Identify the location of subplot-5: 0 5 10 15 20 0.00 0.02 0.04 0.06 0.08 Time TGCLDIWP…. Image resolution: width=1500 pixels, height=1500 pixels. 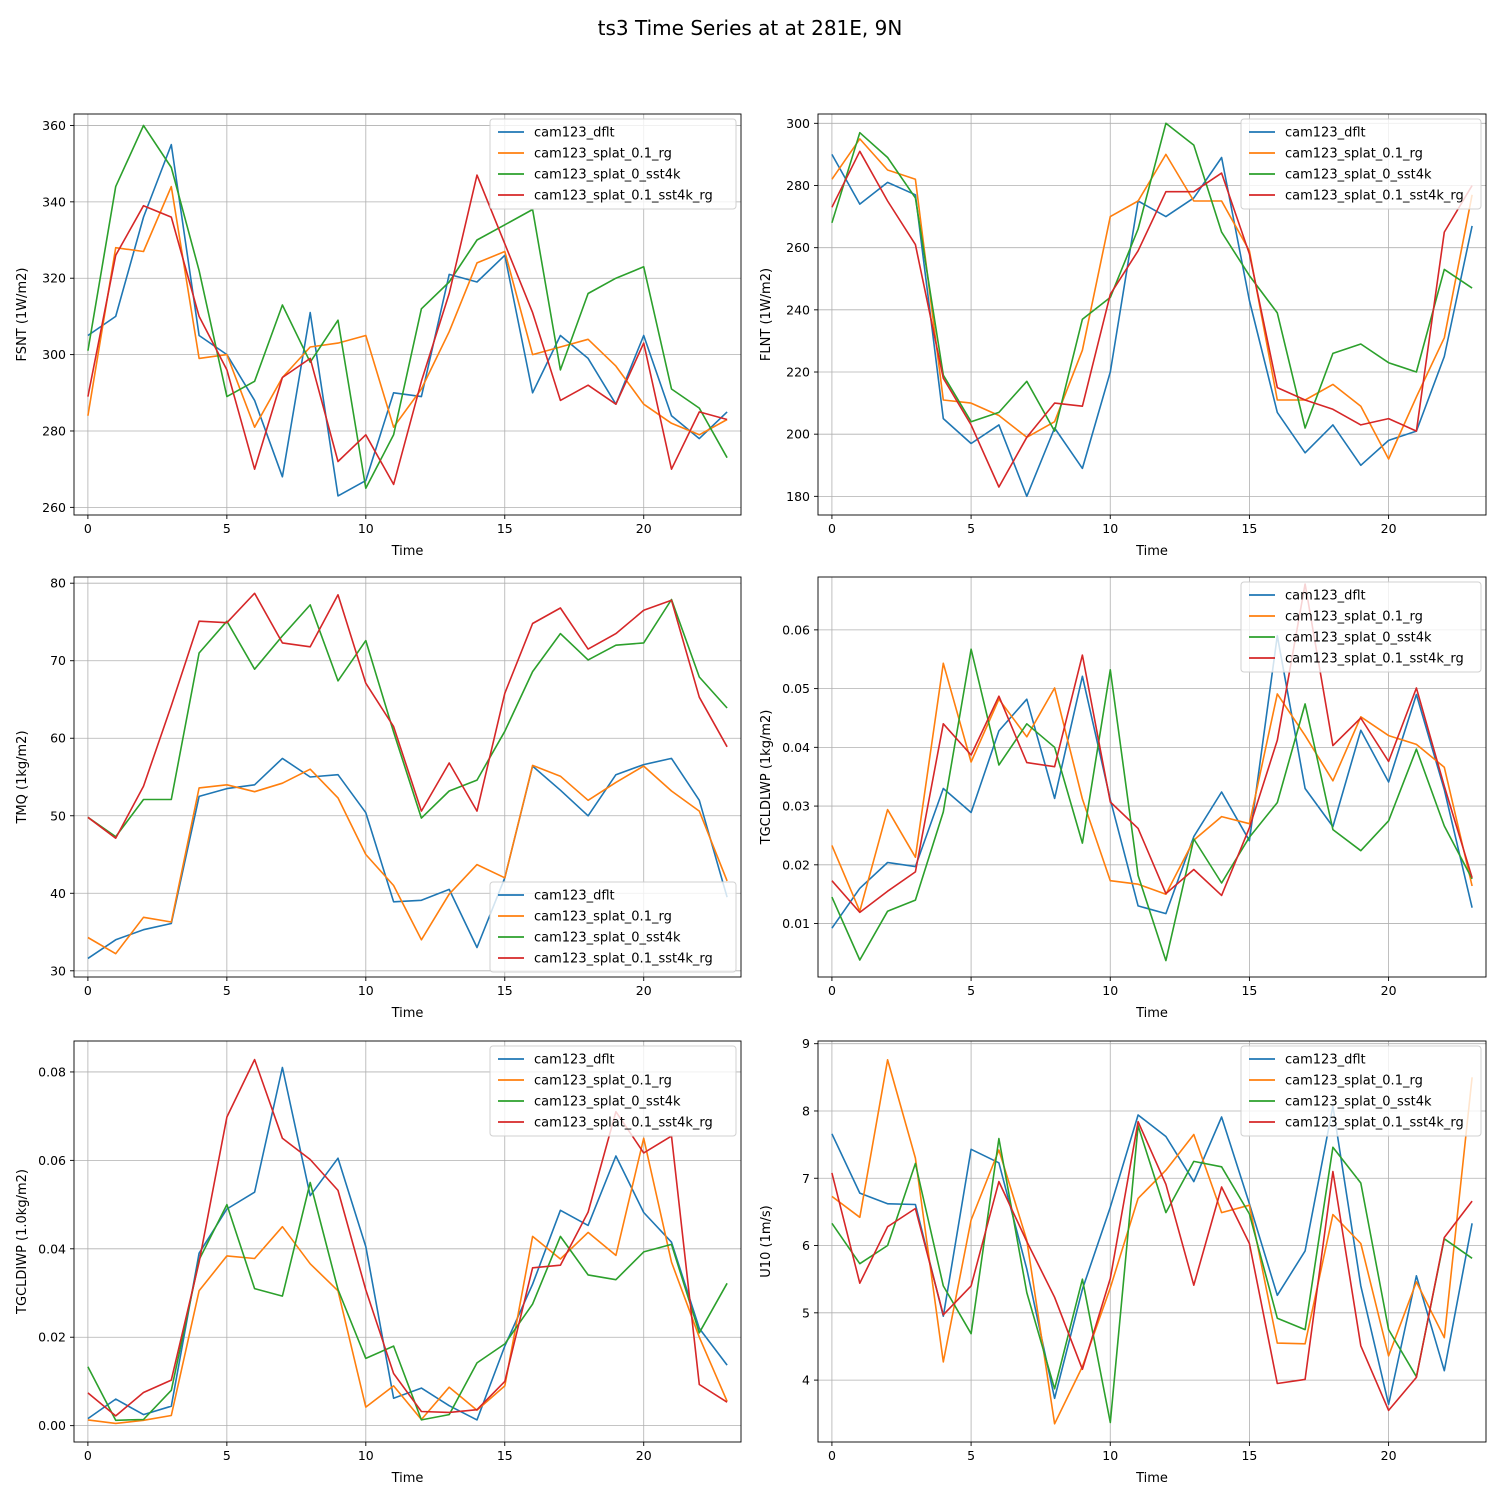
(378, 1263).